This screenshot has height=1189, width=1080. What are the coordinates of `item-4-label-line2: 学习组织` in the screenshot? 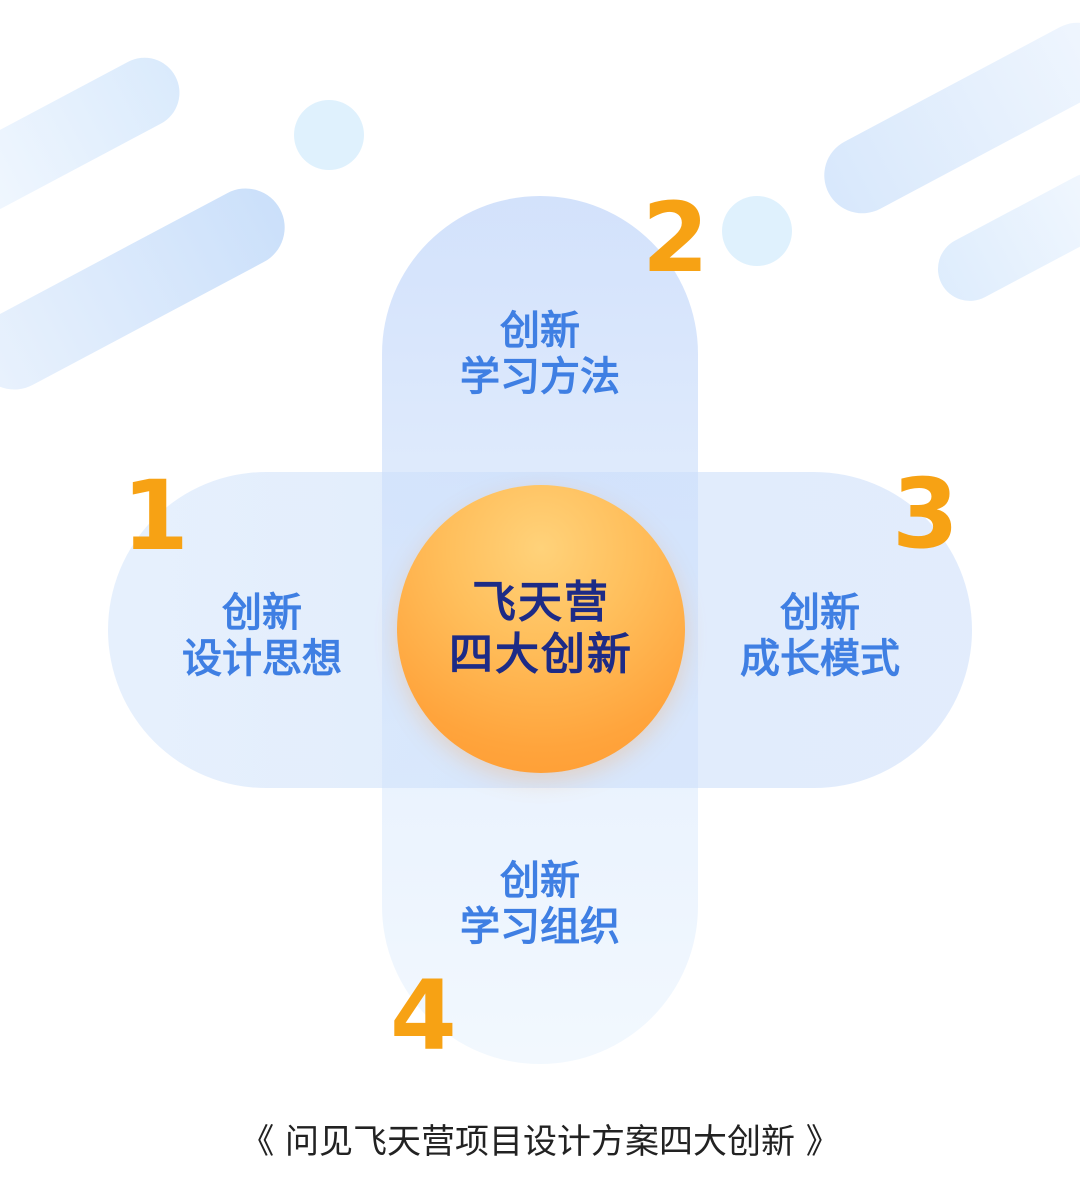 It's located at (540, 927).